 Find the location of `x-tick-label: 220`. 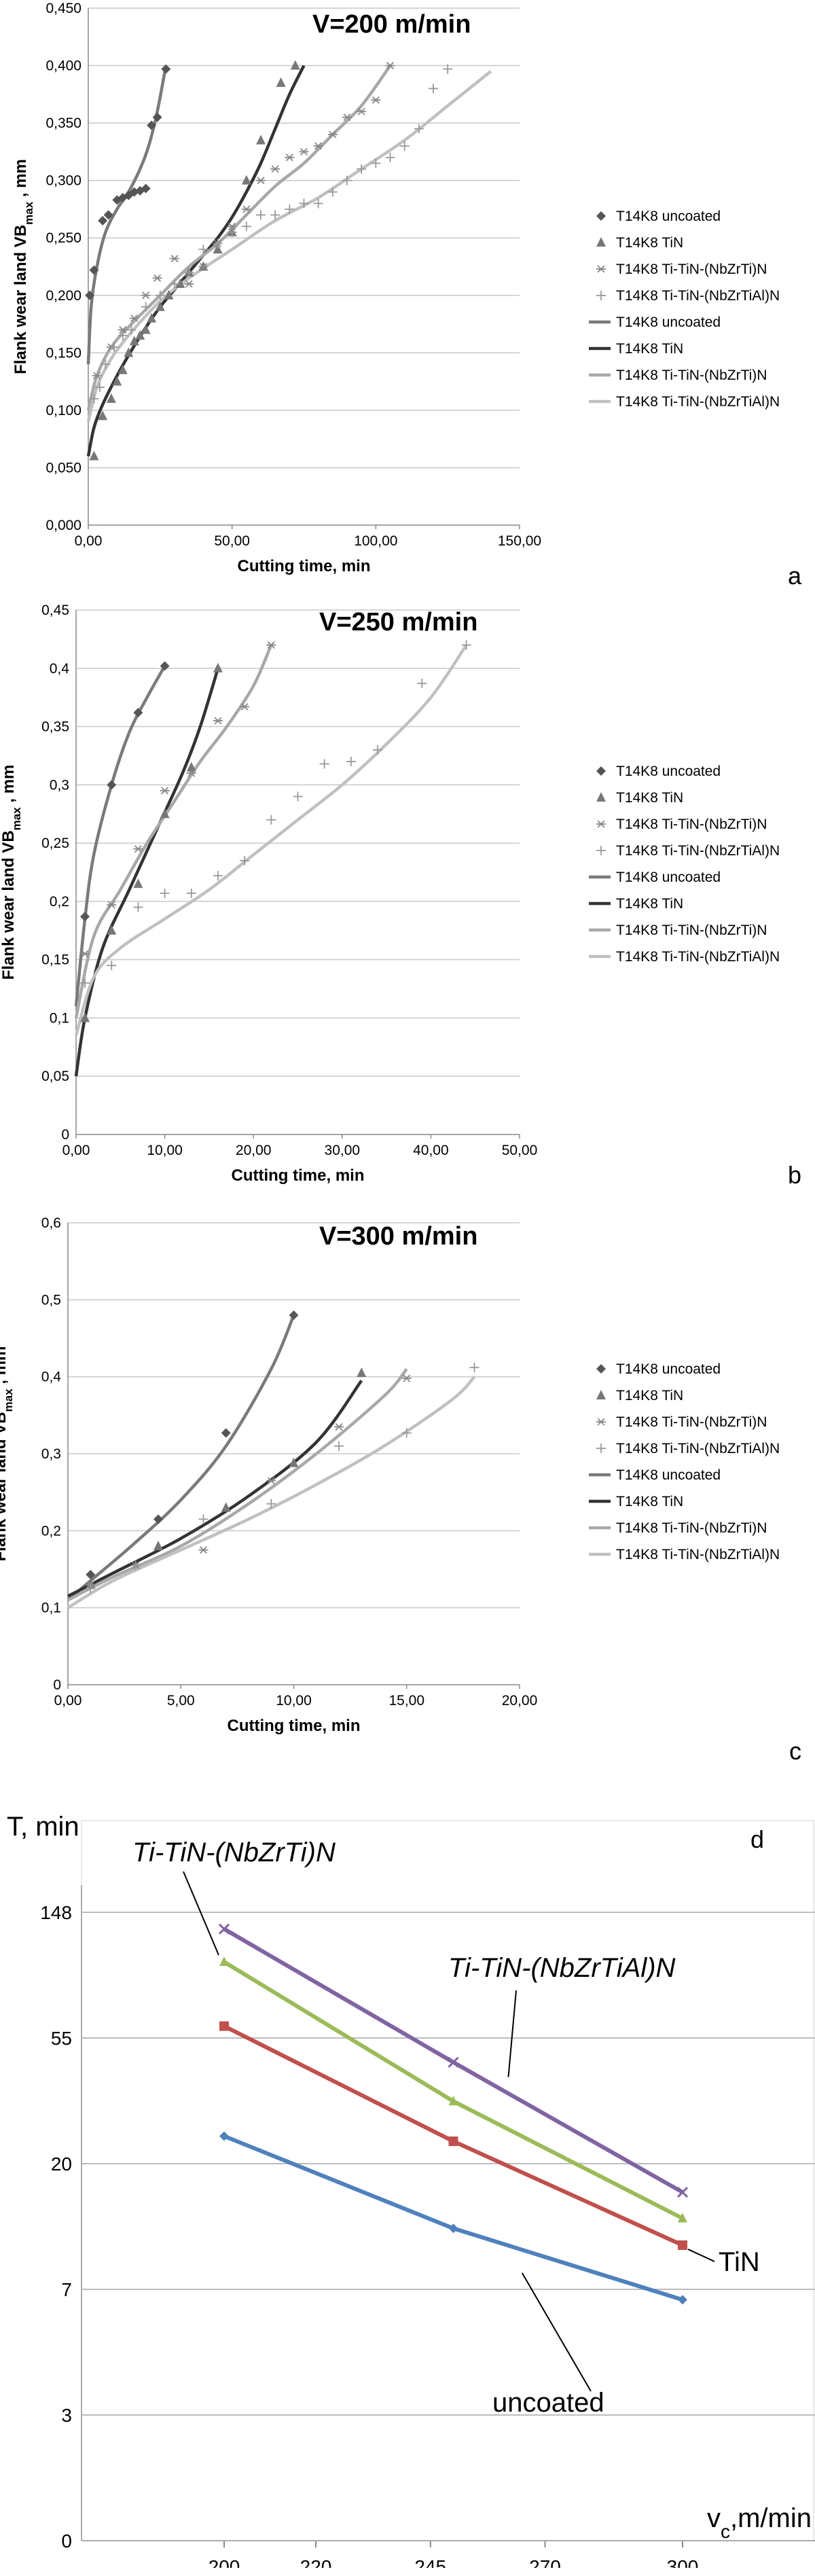

x-tick-label: 220 is located at coordinates (316, 2562).